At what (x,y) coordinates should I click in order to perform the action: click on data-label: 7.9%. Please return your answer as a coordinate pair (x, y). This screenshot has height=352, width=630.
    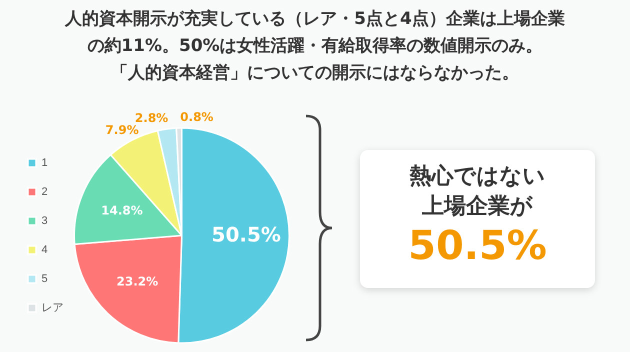
    Looking at the image, I should click on (122, 130).